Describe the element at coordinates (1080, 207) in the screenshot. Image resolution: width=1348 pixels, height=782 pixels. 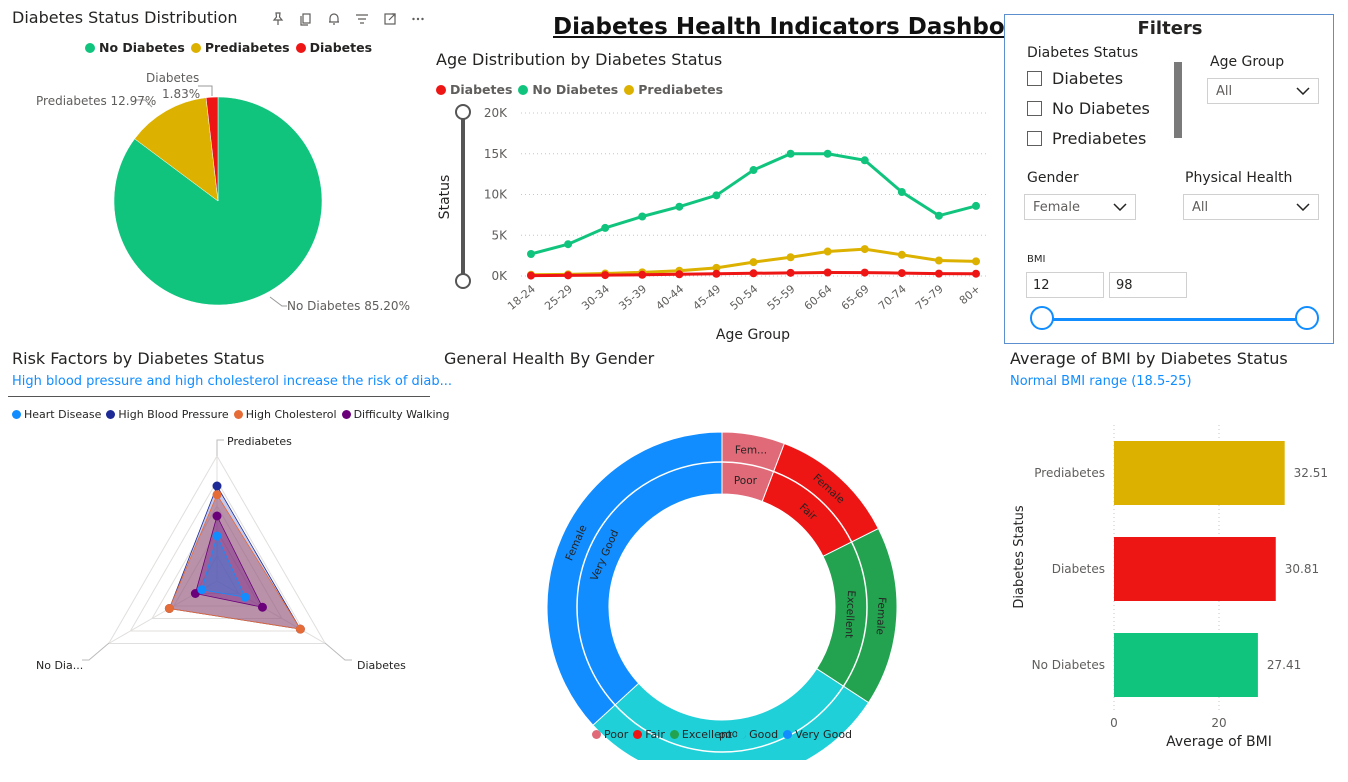
I see `gender-dropdown: Female` at that location.